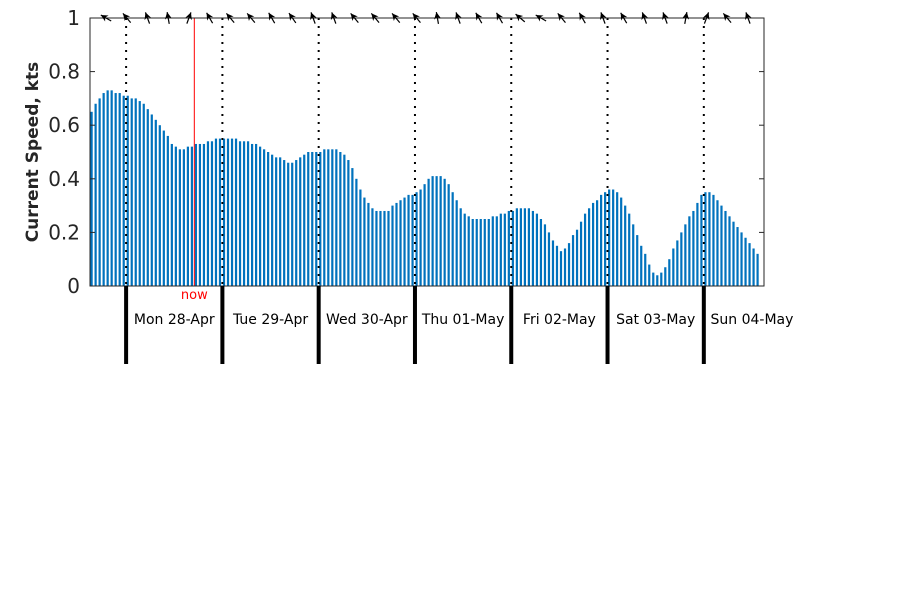 The height and width of the screenshot is (600, 900). I want to click on y-tick-label: 1, so click(73, 18).